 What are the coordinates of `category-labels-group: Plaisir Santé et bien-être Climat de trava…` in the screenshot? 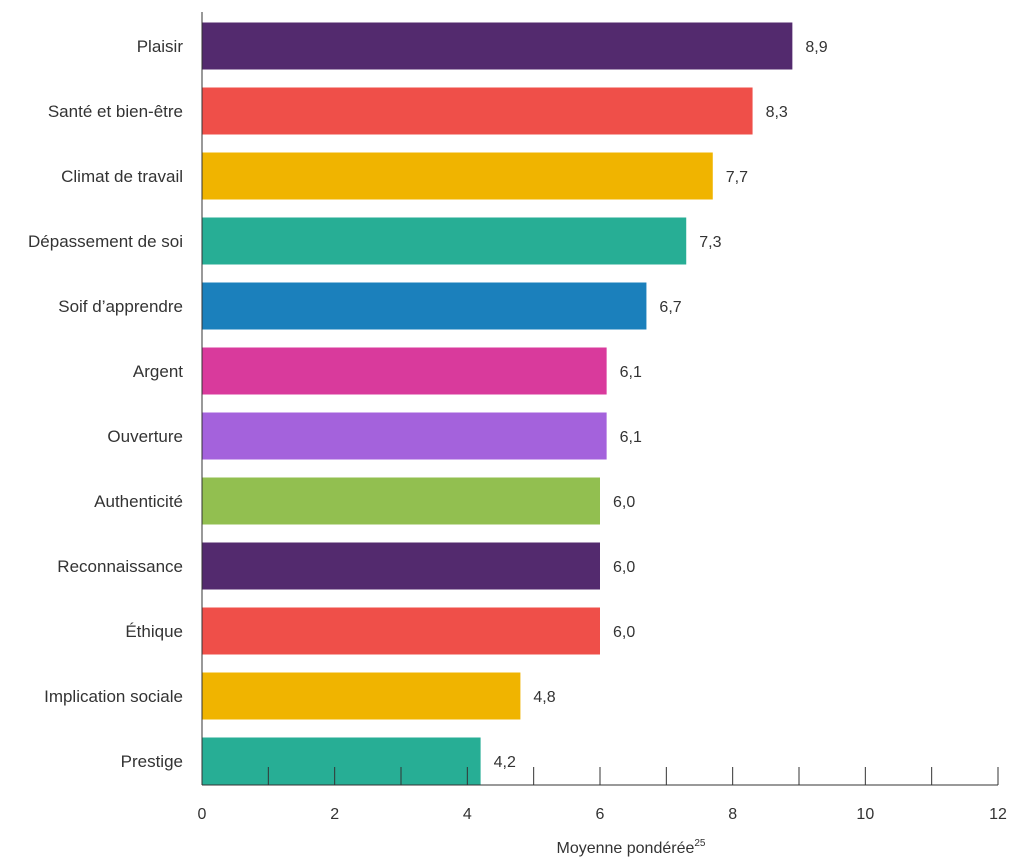 It's located at (105, 404).